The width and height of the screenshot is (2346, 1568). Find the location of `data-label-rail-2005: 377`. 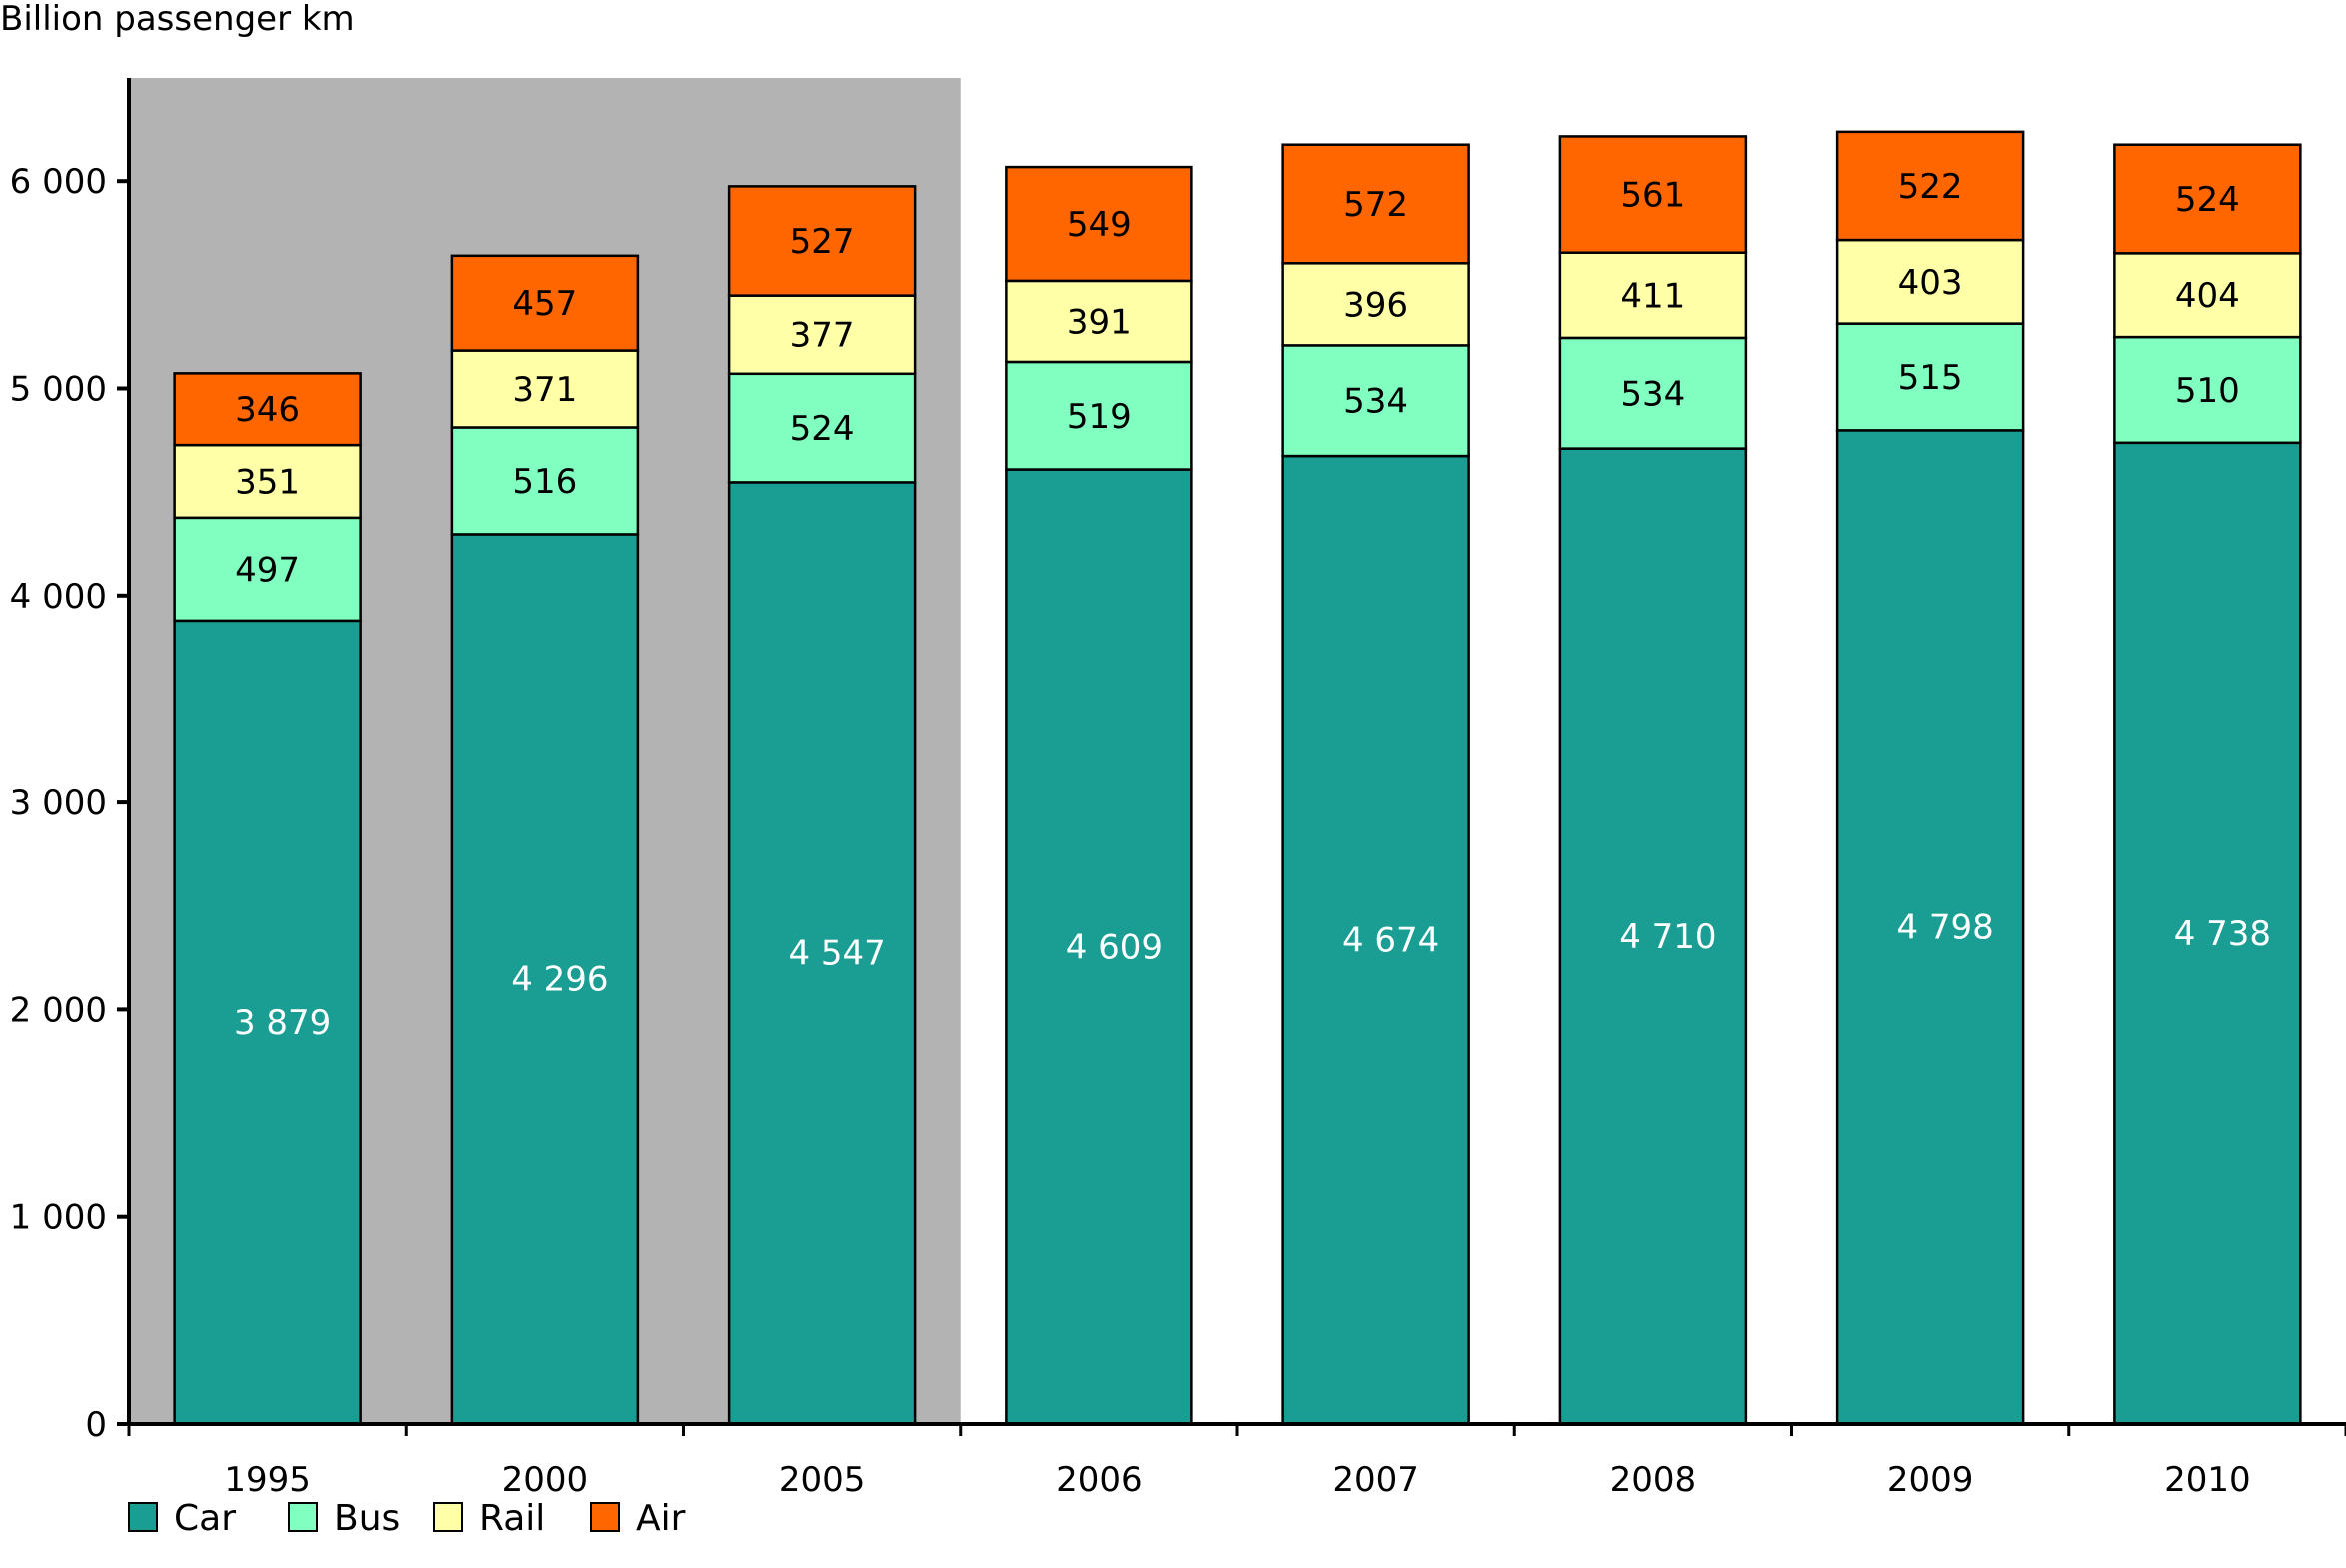

data-label-rail-2005: 377 is located at coordinates (822, 336).